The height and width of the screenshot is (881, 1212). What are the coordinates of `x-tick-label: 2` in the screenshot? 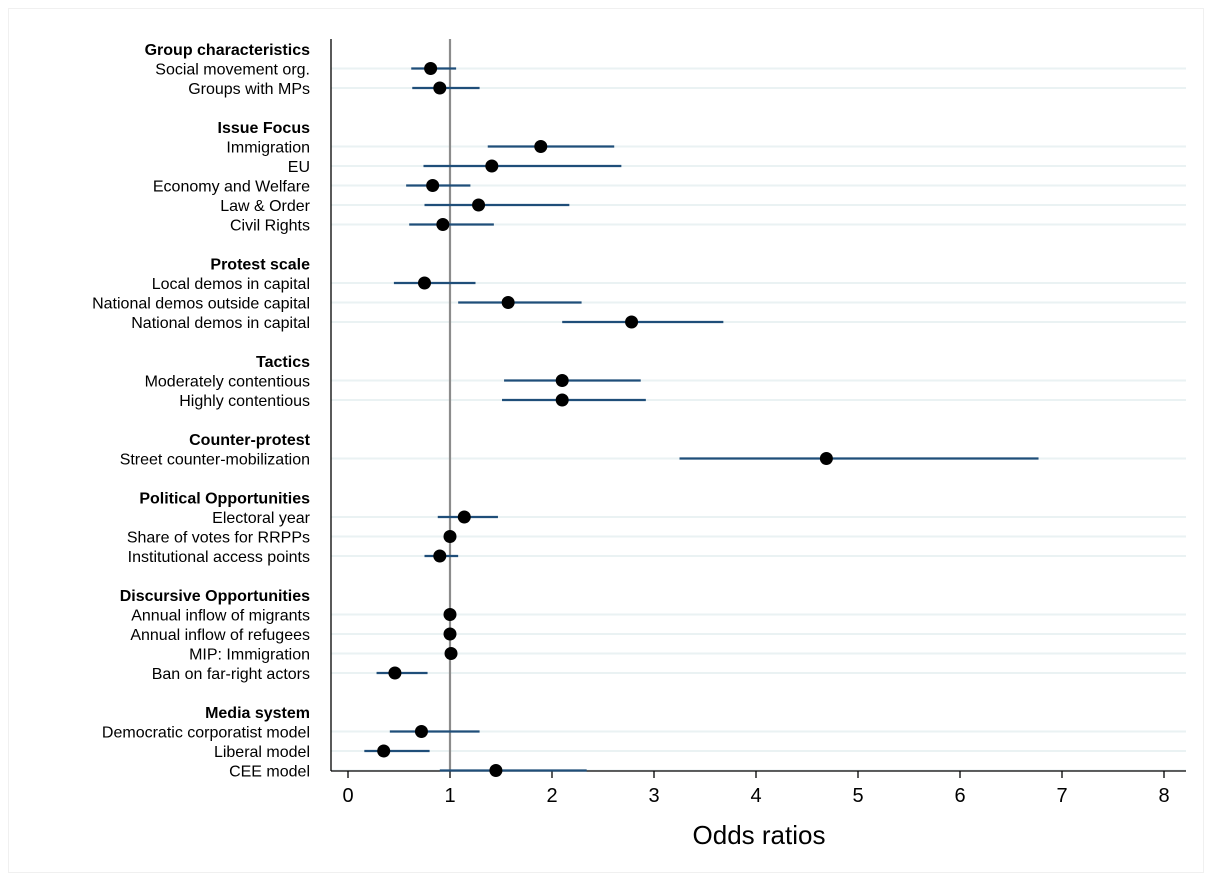 It's located at (551, 796).